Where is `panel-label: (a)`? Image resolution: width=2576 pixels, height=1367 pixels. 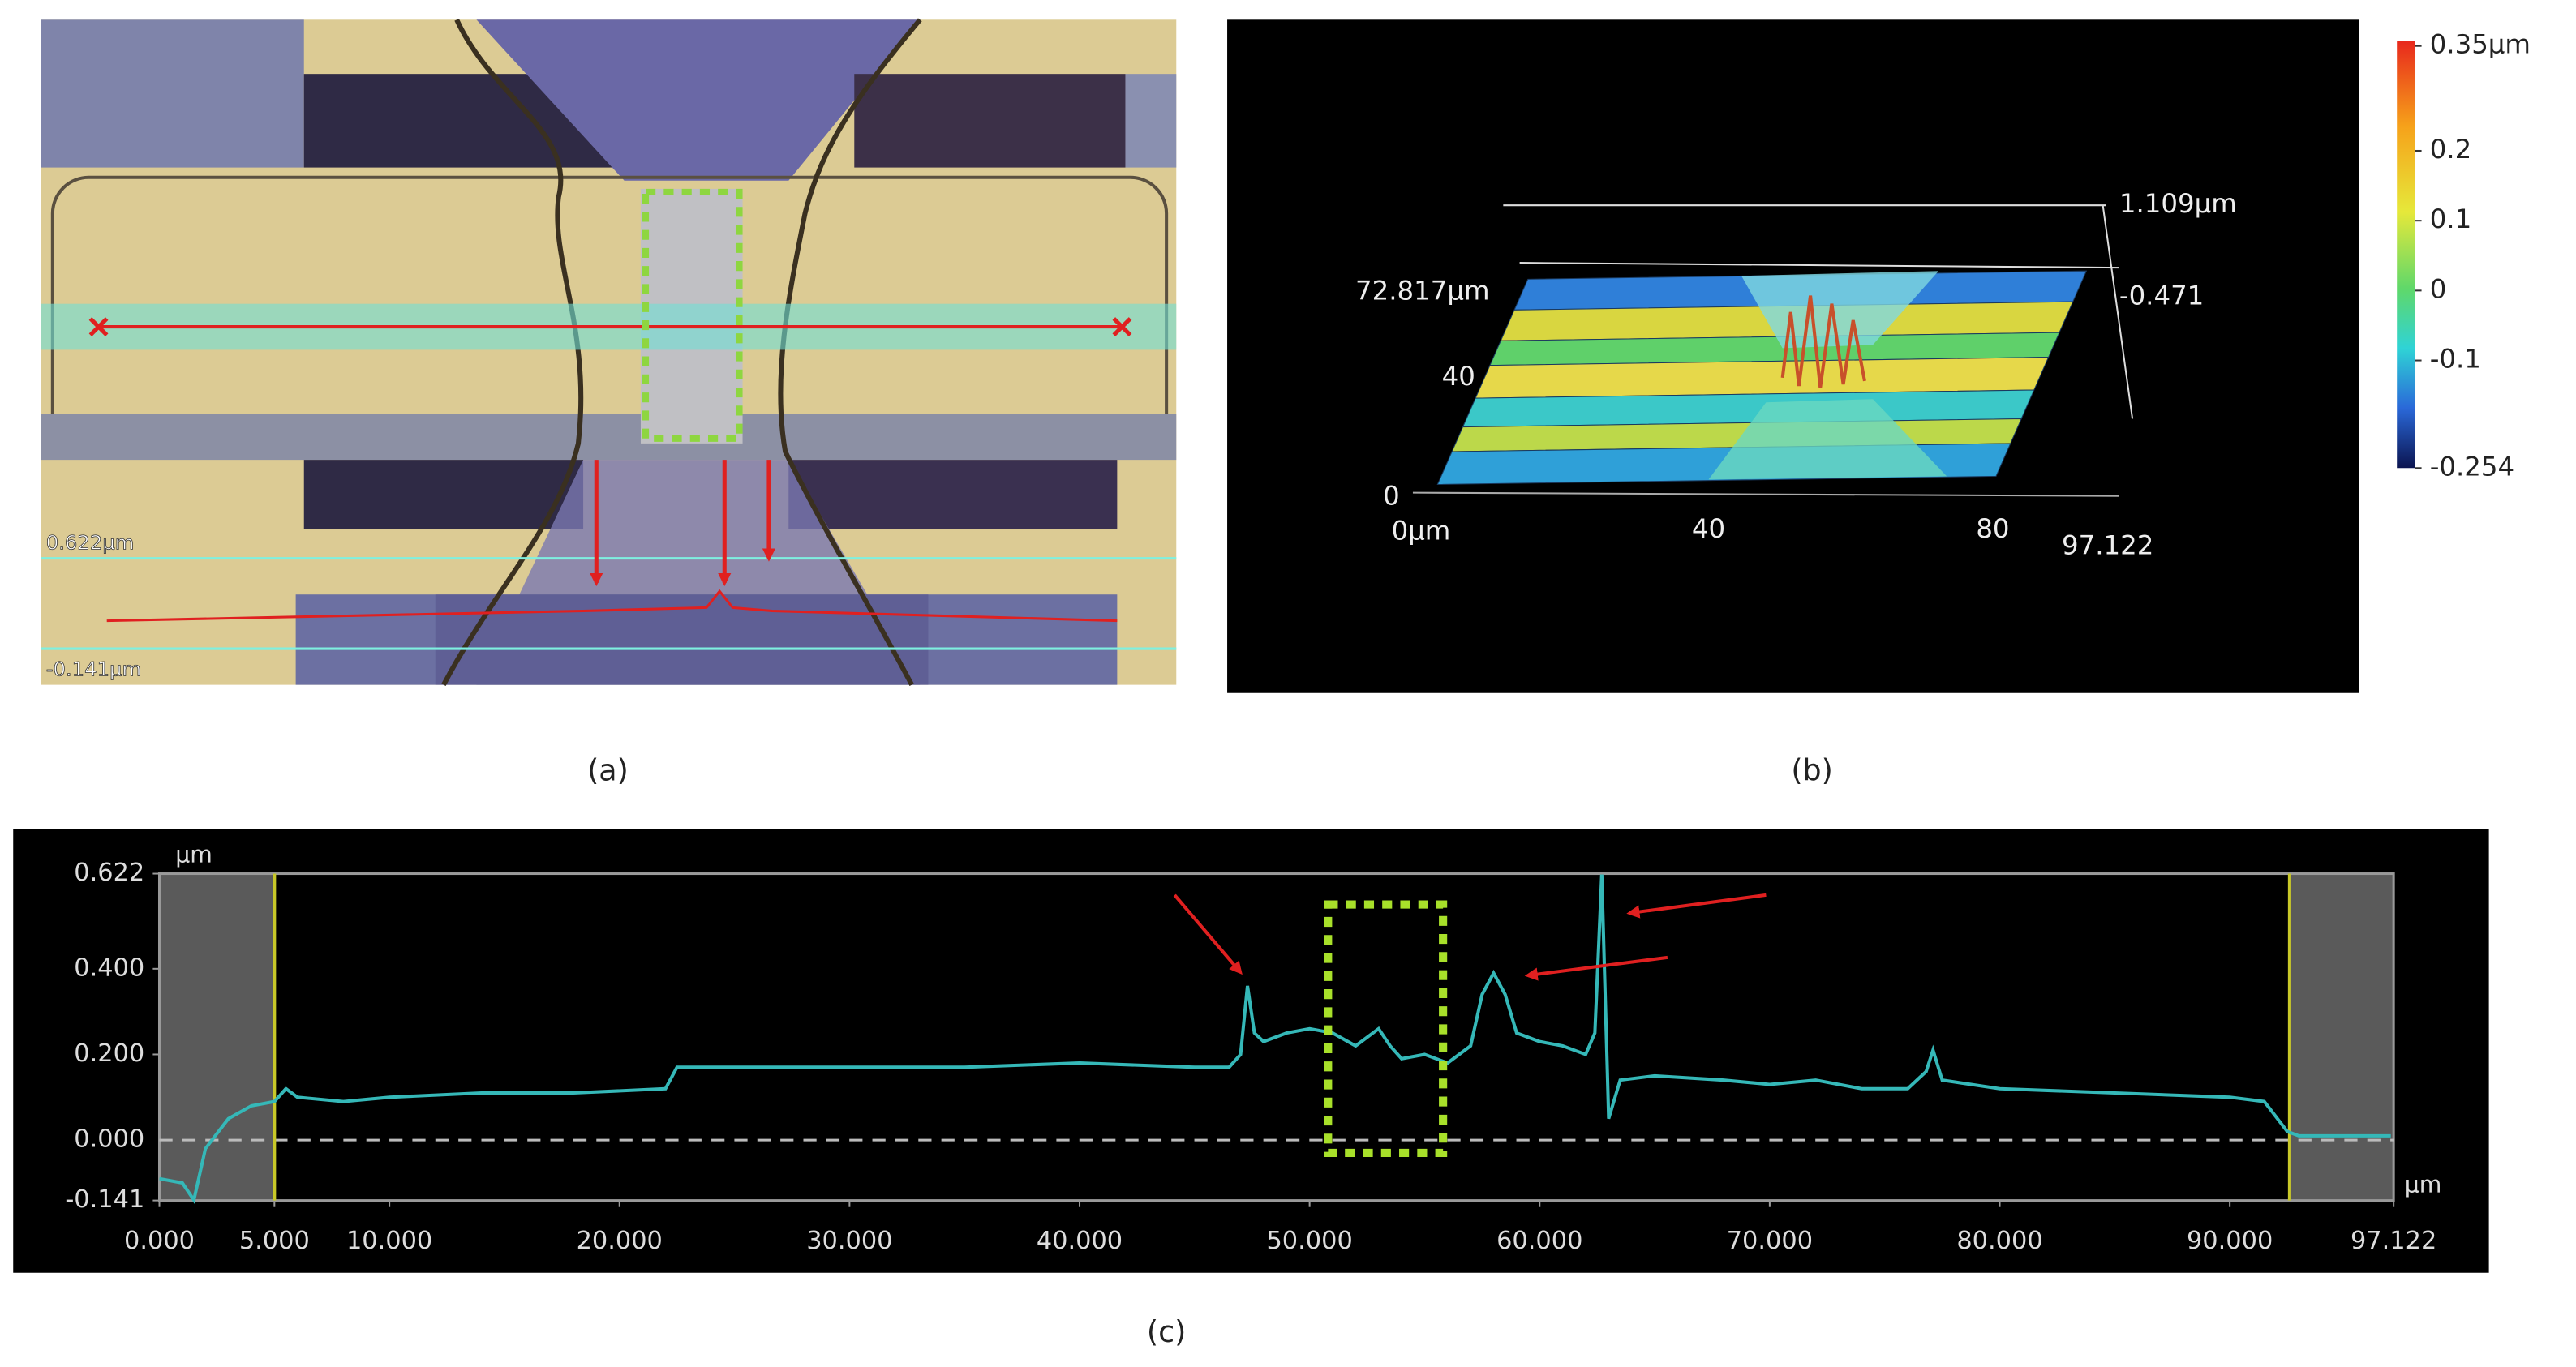 panel-label: (a) is located at coordinates (608, 769).